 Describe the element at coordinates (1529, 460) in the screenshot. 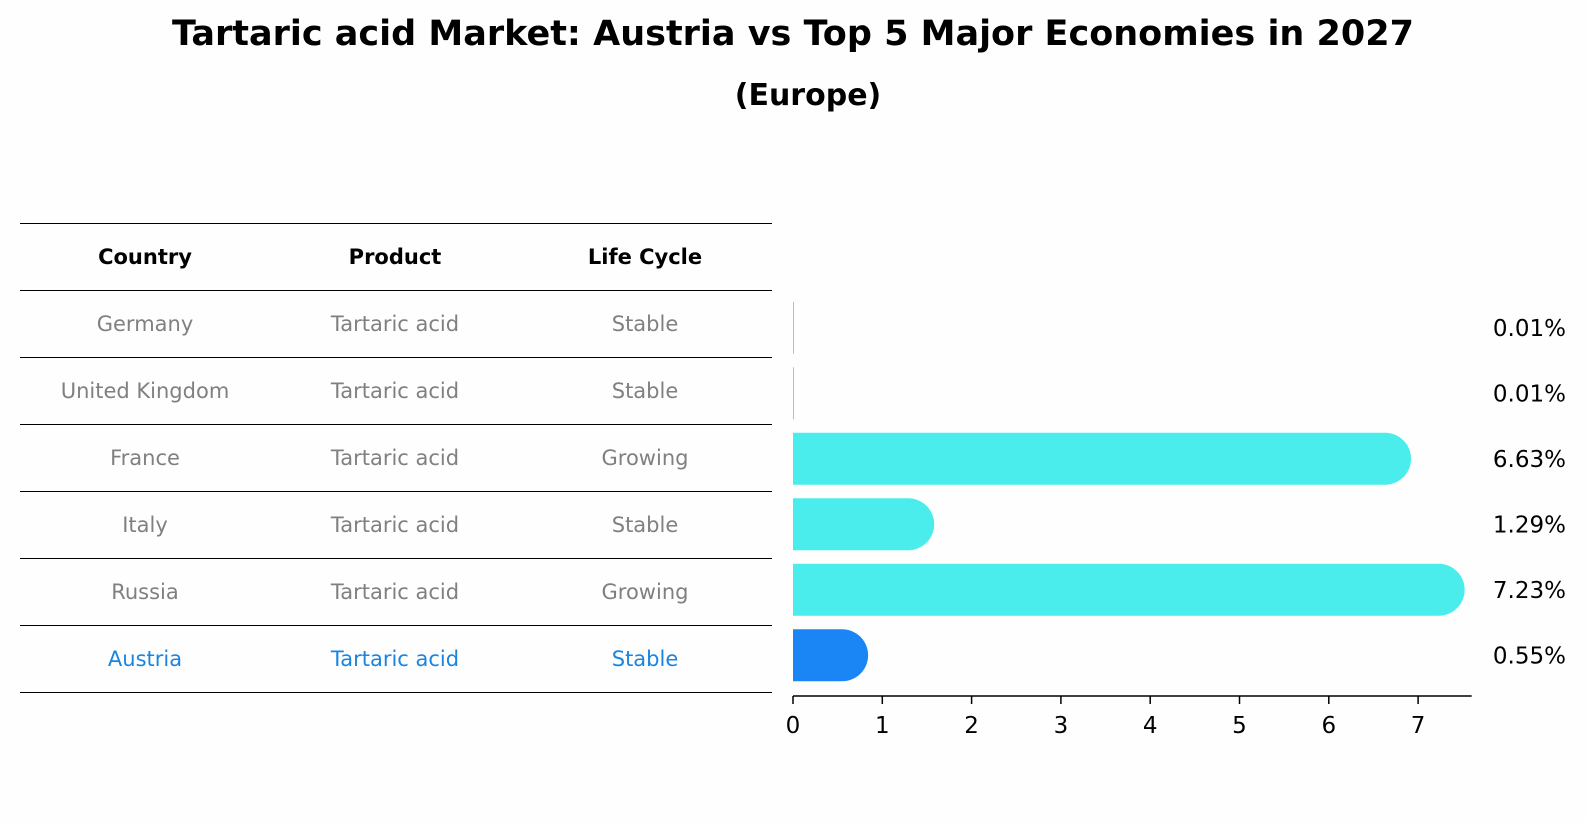

I see `value-label: 6.63%` at that location.